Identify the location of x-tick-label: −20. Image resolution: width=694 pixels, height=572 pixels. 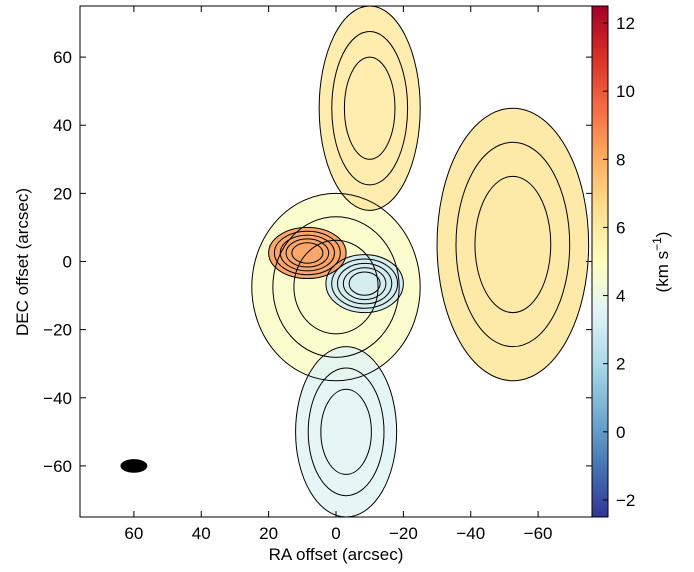
(403, 533).